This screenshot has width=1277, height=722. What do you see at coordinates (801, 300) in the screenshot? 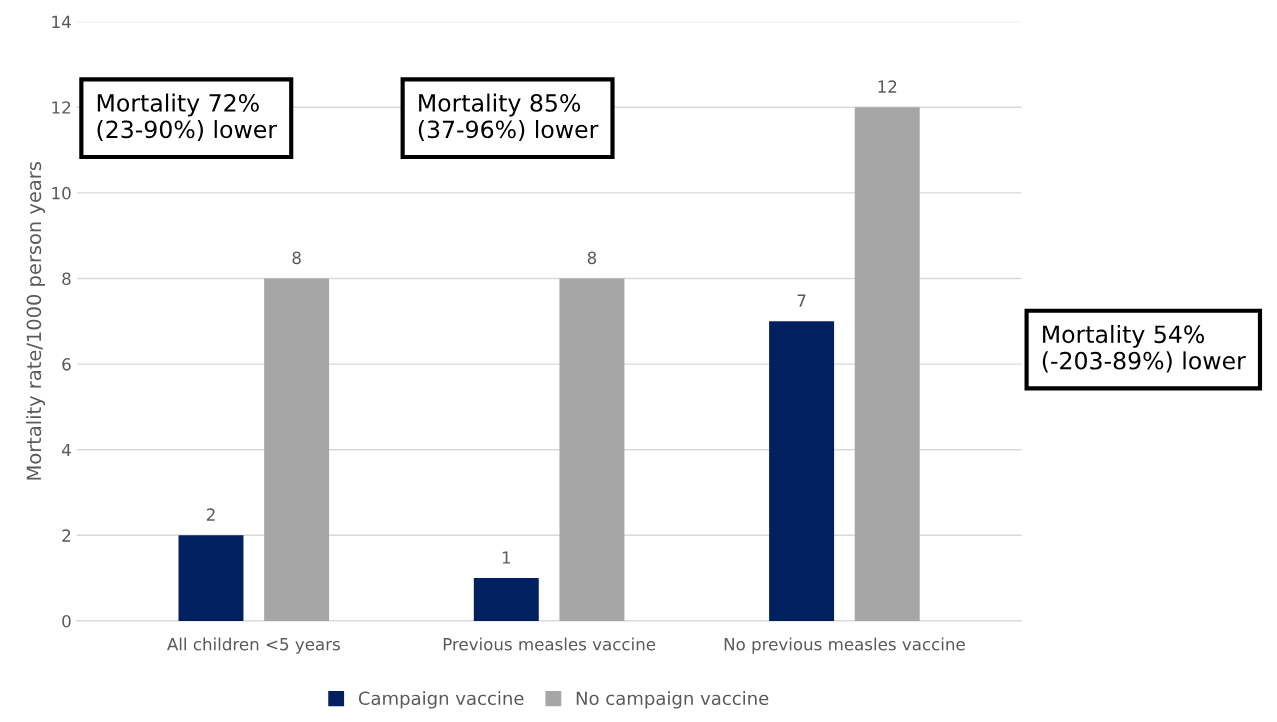
I see `data-label: 7` at bounding box center [801, 300].